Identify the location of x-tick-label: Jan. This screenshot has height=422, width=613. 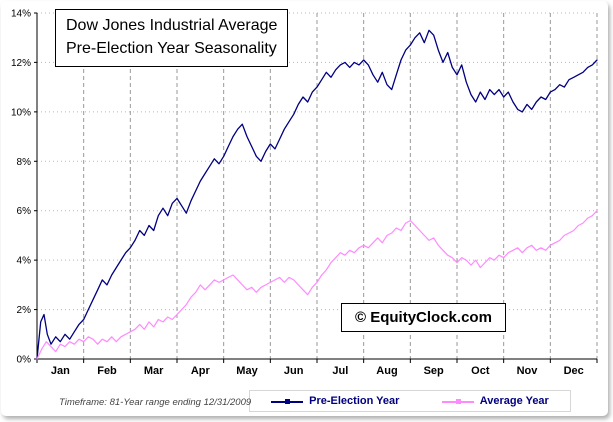
(60, 371).